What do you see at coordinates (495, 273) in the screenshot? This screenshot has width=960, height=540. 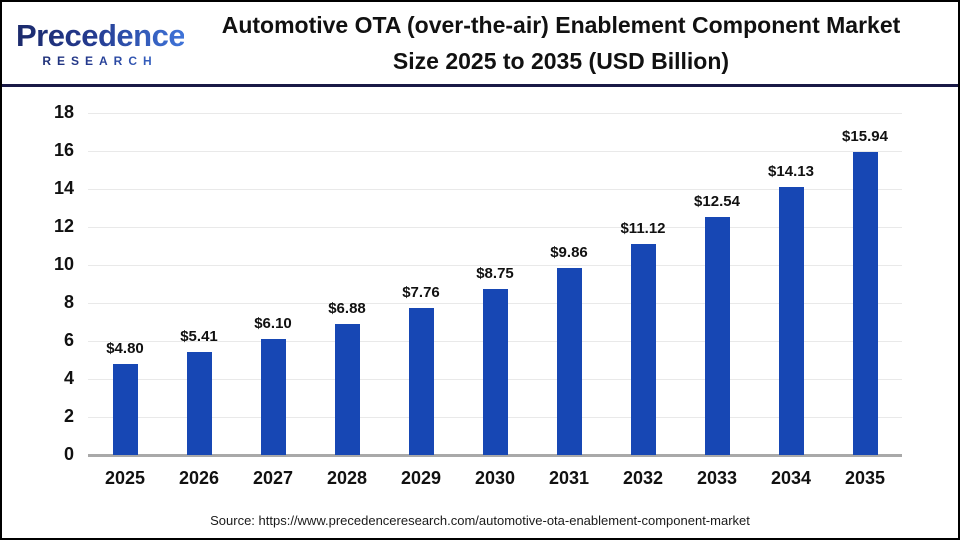 I see `bar-value-label-2030: $8.75` at bounding box center [495, 273].